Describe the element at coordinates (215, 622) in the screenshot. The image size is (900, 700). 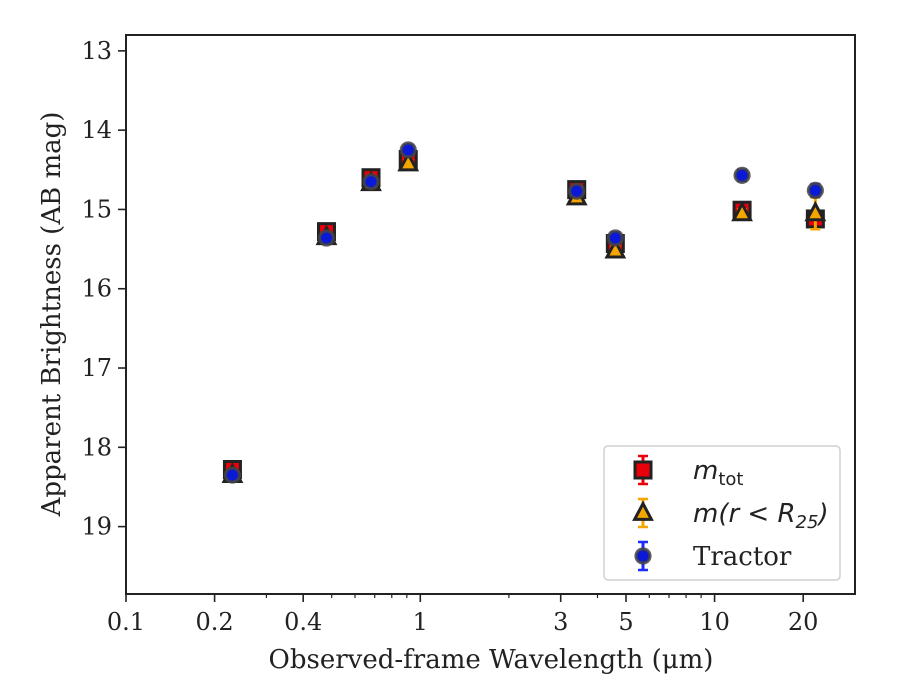
I see `x-tick-label: 0.2` at that location.